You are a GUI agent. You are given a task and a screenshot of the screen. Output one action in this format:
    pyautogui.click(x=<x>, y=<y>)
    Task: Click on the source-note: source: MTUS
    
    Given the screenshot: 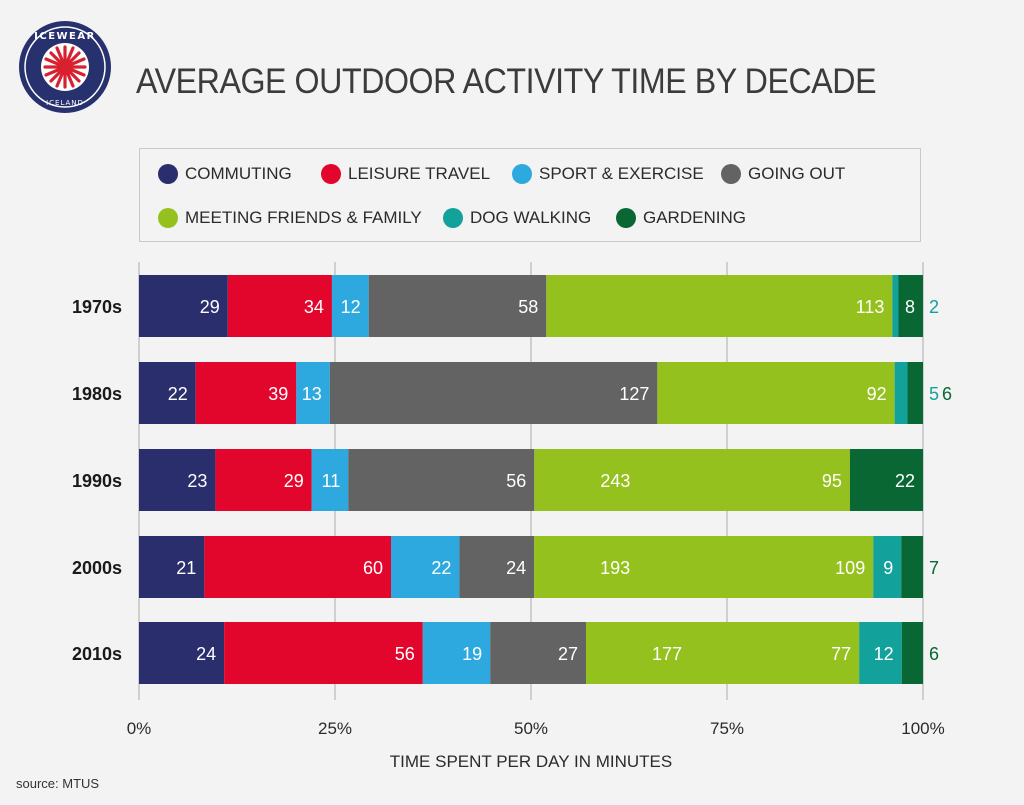 What is the action you would take?
    pyautogui.click(x=58, y=783)
    